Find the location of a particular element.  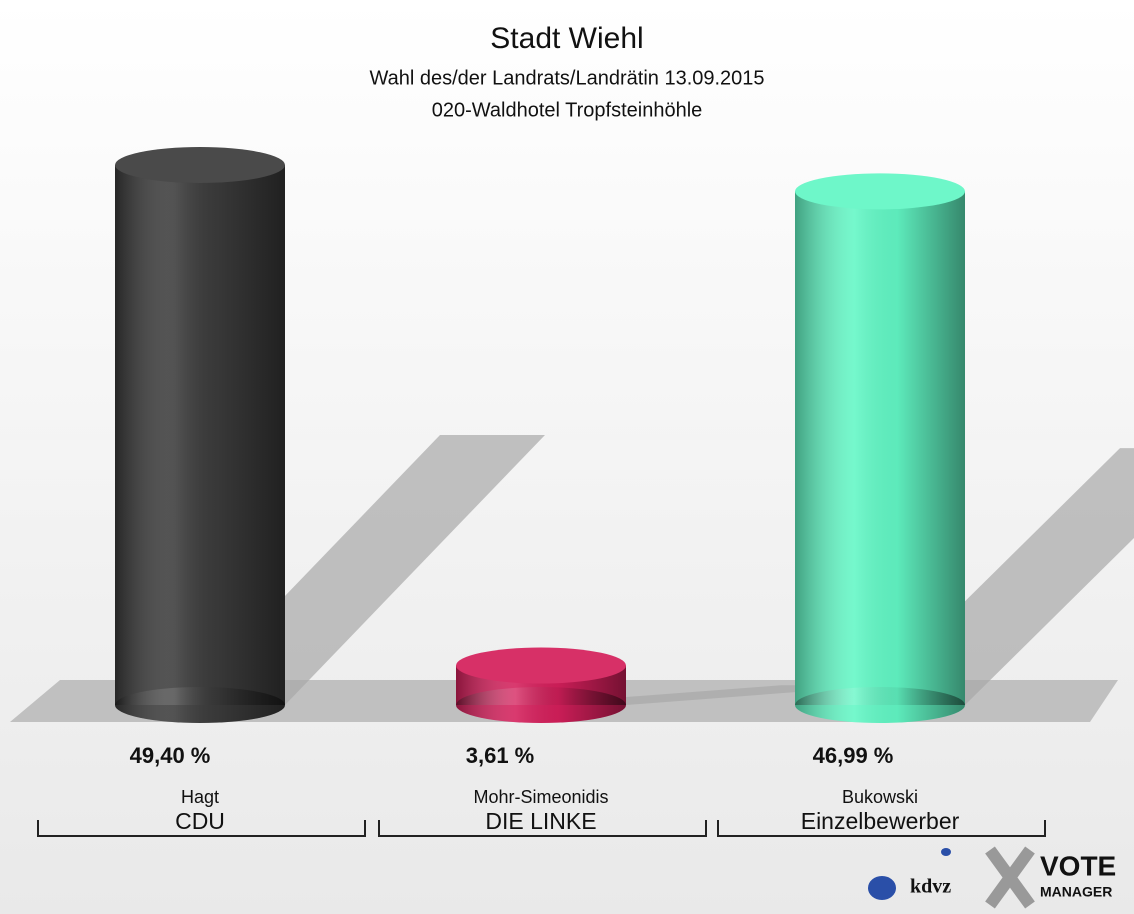

logo-text: kdvz is located at coordinates (930, 887).